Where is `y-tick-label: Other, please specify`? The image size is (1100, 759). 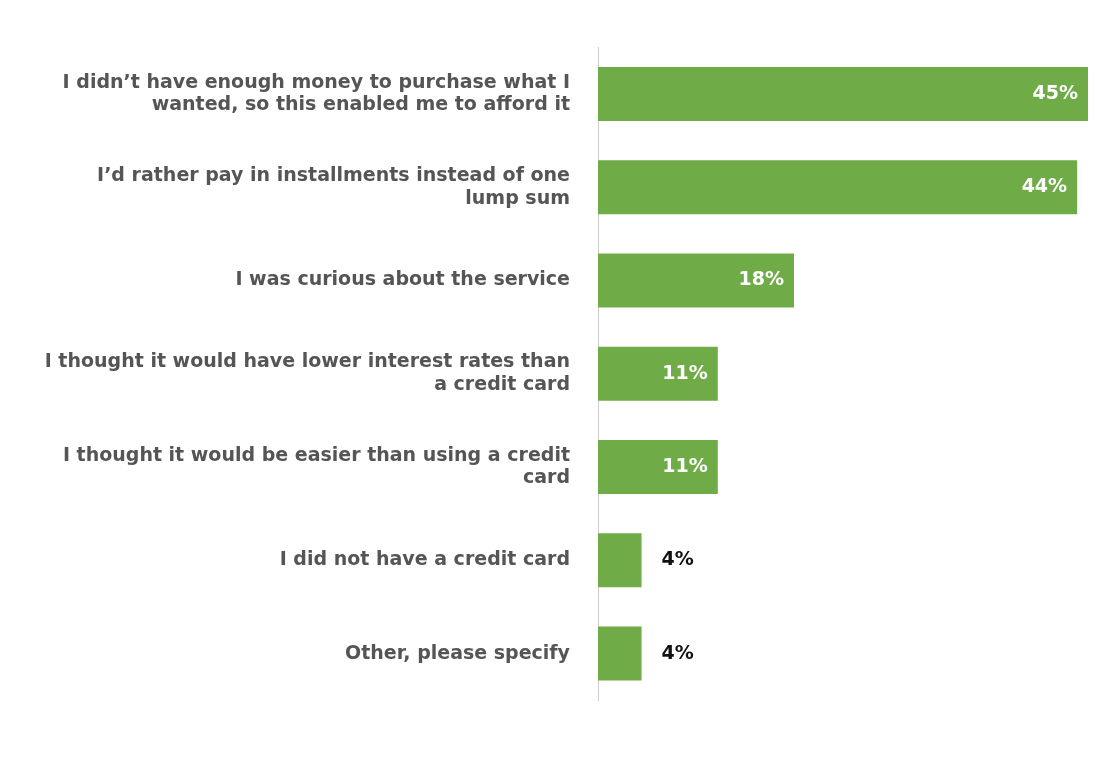 y-tick-label: Other, please specify is located at coordinates (458, 651).